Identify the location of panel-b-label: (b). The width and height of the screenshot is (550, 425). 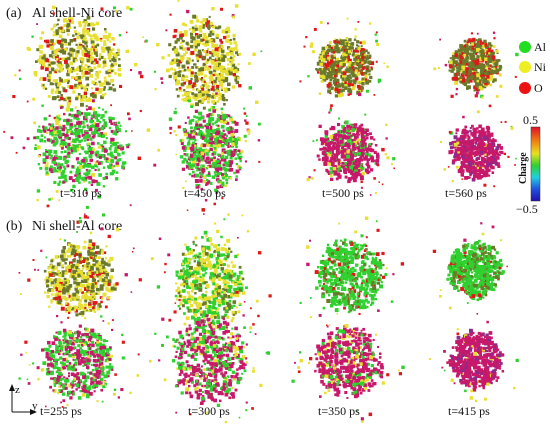
(14, 226).